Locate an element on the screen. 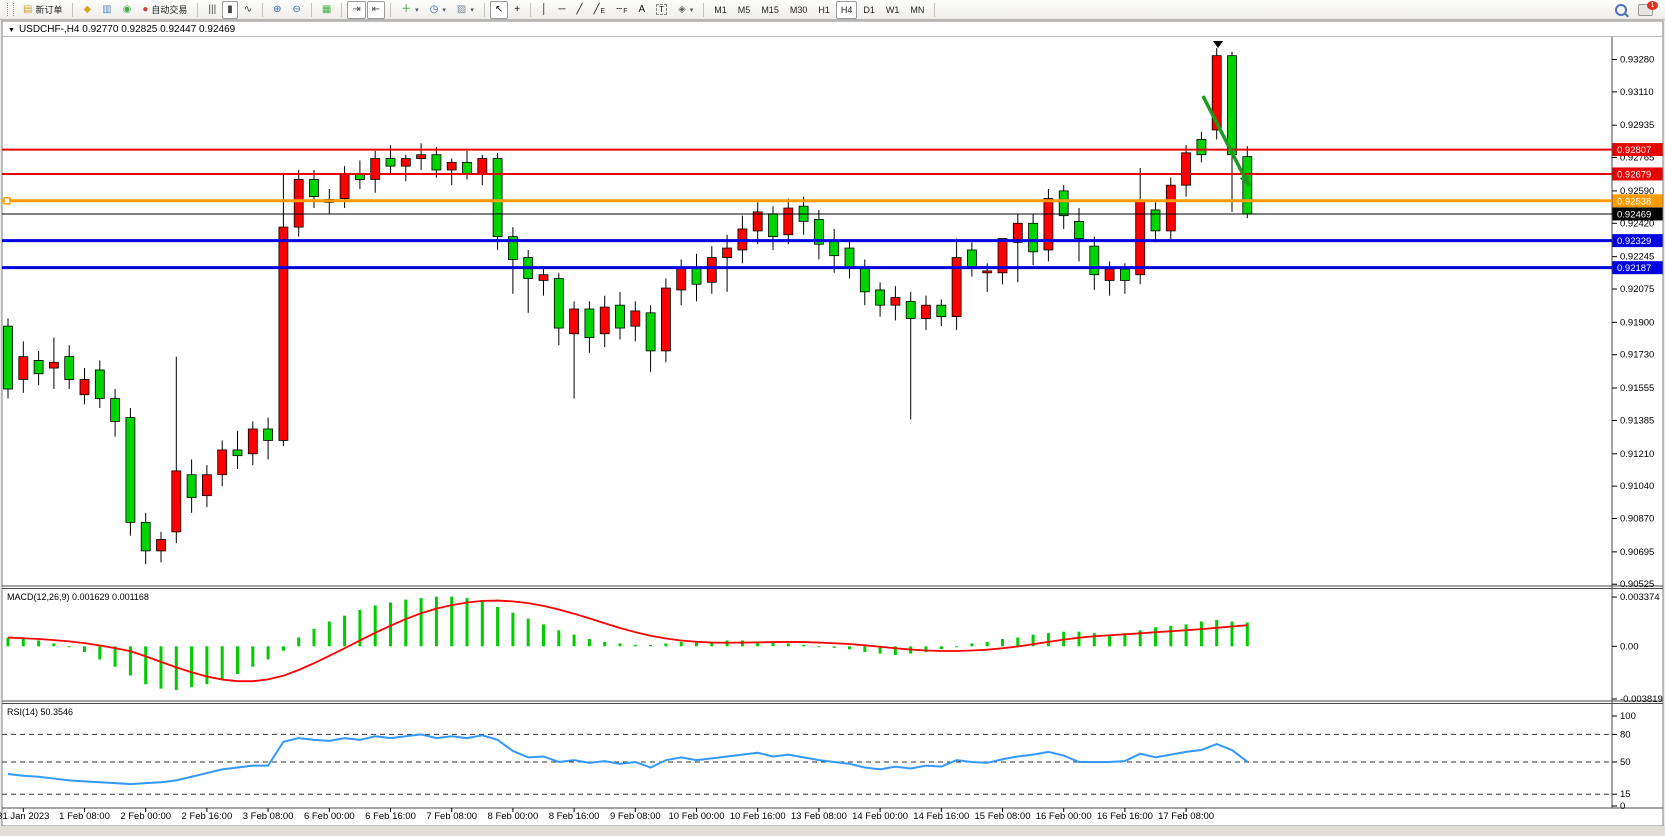  new-order-button: ▤ 新订单 is located at coordinates (42, 10).